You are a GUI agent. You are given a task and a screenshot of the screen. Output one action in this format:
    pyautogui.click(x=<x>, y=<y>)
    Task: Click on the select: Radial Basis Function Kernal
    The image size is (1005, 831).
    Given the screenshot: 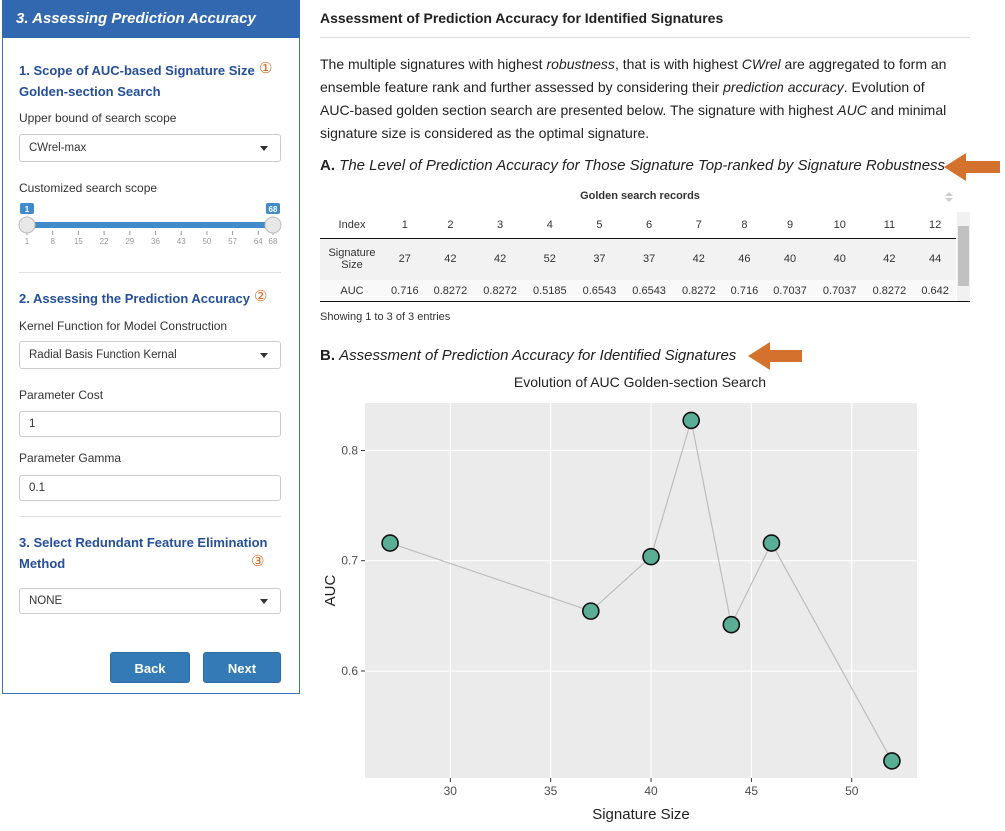 What is the action you would take?
    pyautogui.click(x=150, y=355)
    